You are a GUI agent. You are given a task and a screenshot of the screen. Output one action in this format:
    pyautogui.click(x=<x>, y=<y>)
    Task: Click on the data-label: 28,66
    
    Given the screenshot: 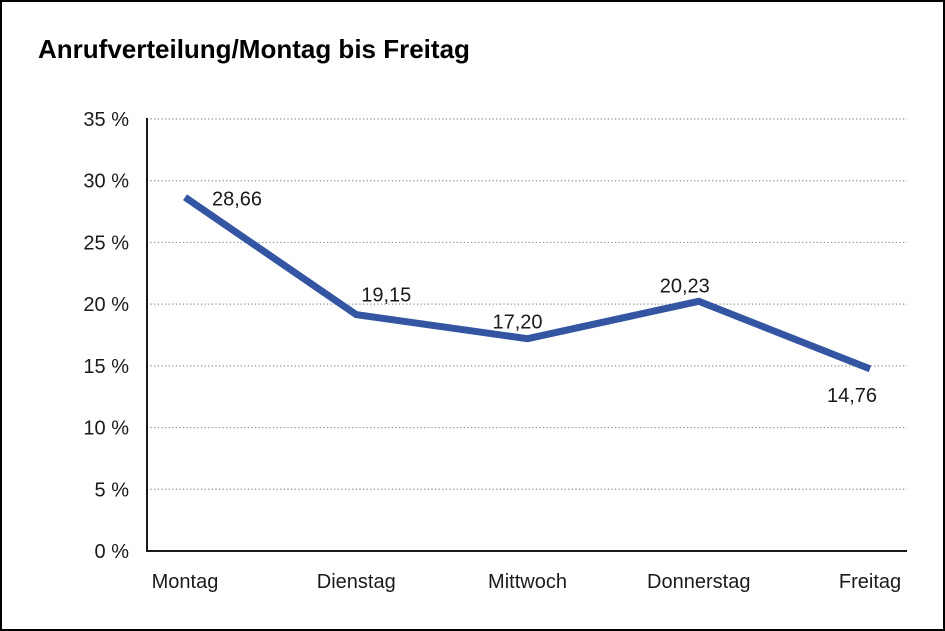 What is the action you would take?
    pyautogui.click(x=237, y=199)
    